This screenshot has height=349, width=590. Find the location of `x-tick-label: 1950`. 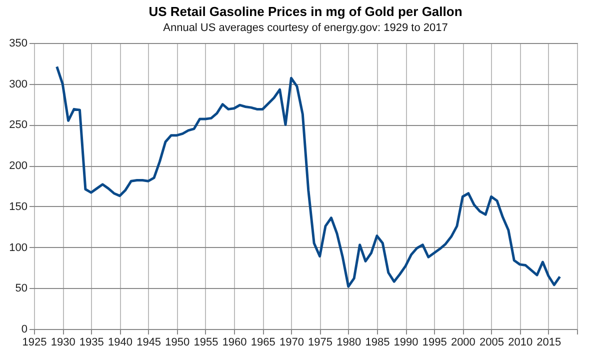

x-tick-label: 1950 is located at coordinates (177, 342).